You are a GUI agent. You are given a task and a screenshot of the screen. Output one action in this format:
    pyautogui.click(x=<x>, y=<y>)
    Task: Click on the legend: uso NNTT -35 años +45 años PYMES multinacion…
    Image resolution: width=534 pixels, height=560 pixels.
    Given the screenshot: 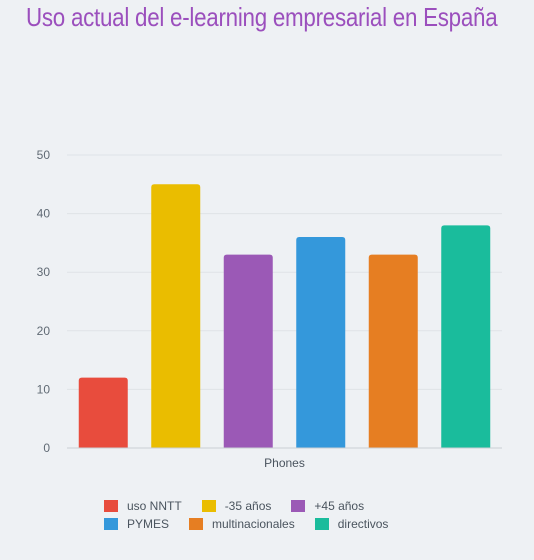 What is the action you would take?
    pyautogui.click(x=284, y=514)
    